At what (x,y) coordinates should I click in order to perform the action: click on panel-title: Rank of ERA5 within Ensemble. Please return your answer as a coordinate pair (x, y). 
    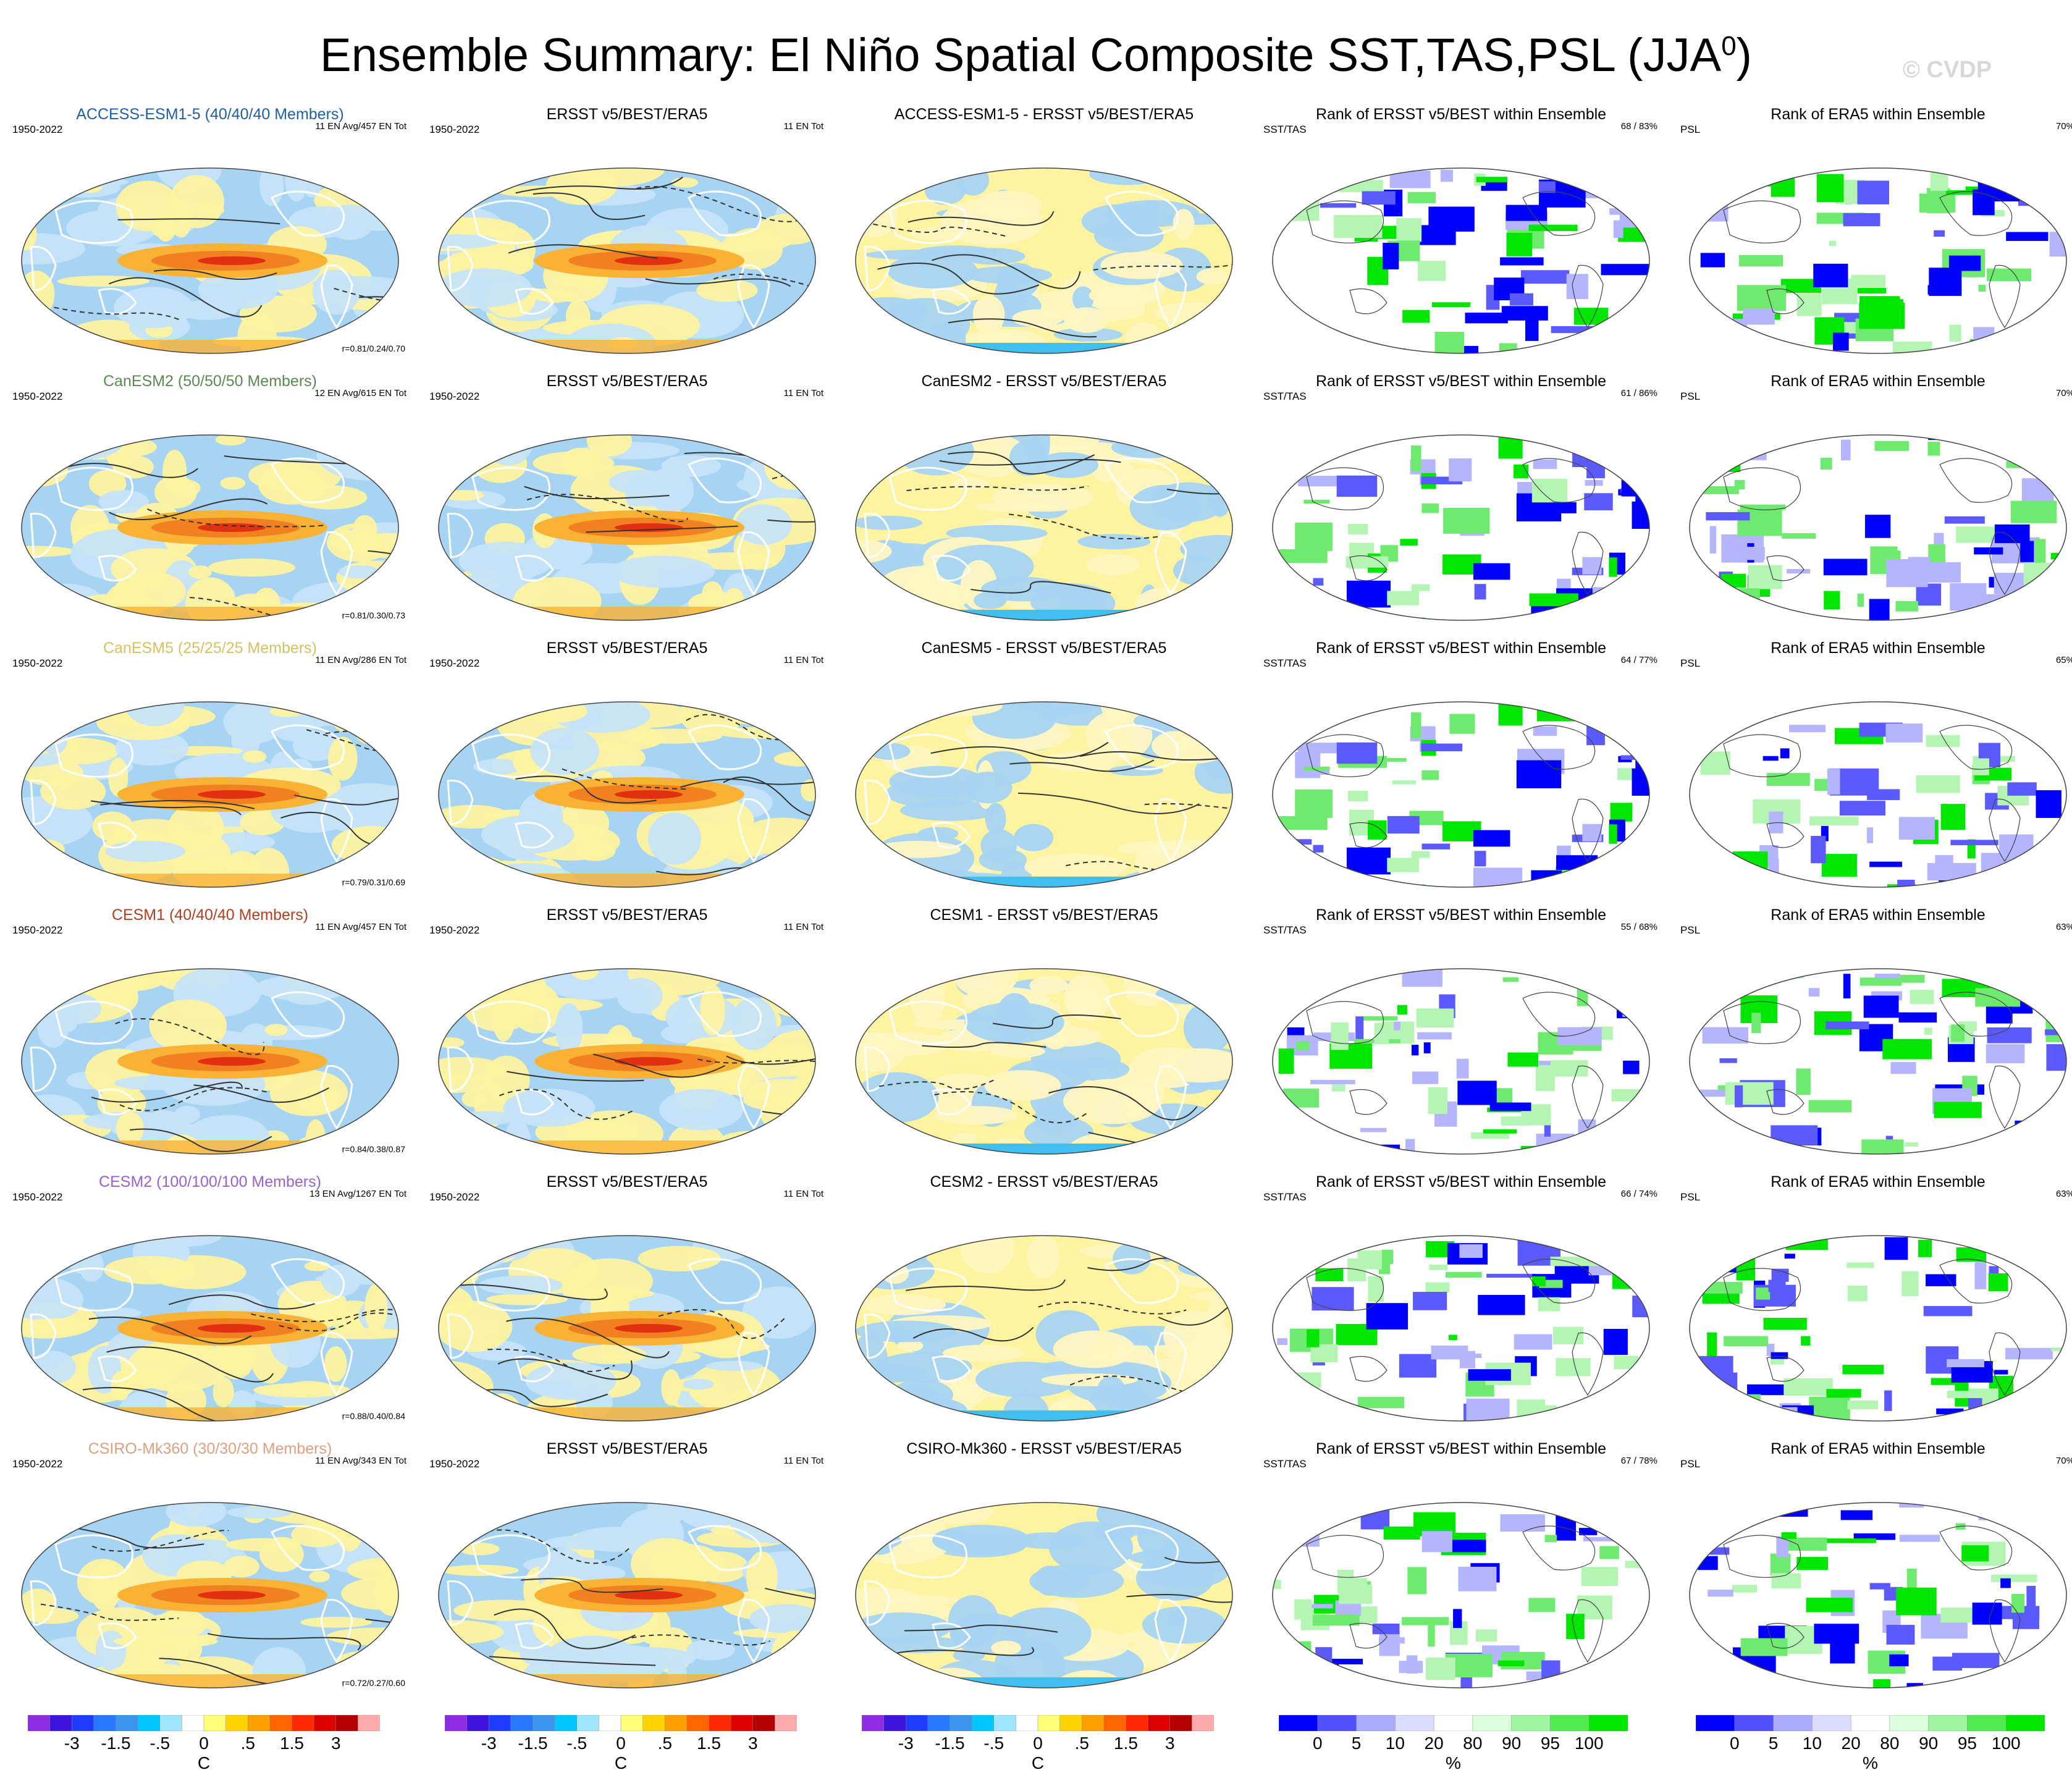
    Looking at the image, I should click on (1878, 648).